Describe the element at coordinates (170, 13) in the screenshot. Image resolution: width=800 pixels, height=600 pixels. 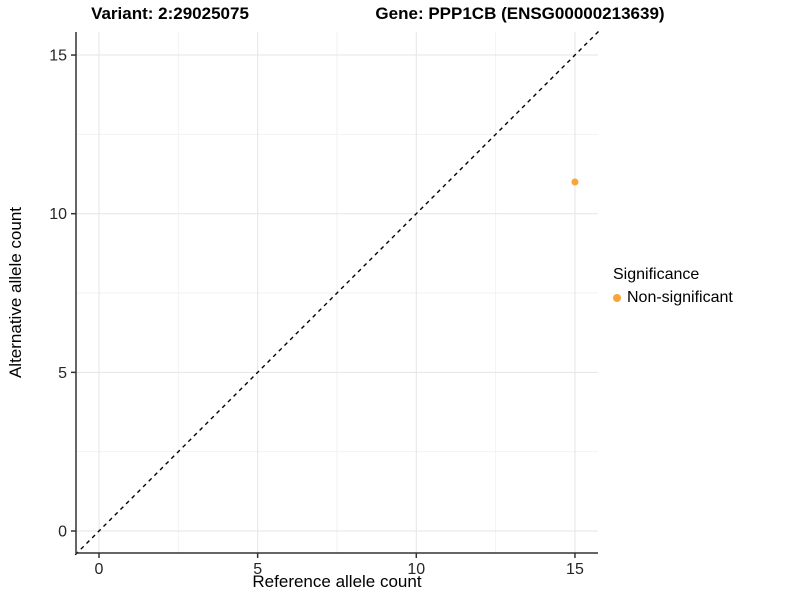
I see `variant-title: Variant: 2:29025075` at that location.